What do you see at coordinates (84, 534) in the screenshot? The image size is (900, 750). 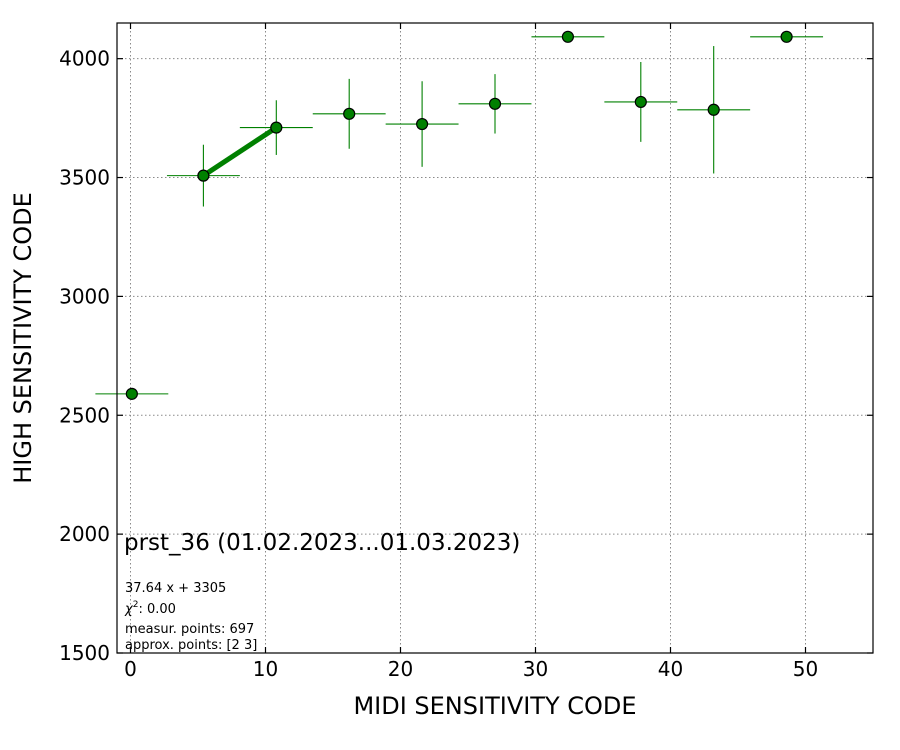 I see `y-tick-label: 2000` at bounding box center [84, 534].